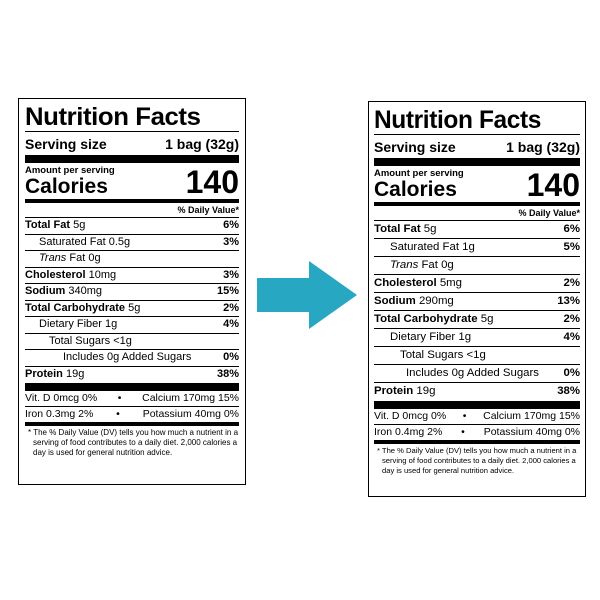  I want to click on divider, so click(132, 131).